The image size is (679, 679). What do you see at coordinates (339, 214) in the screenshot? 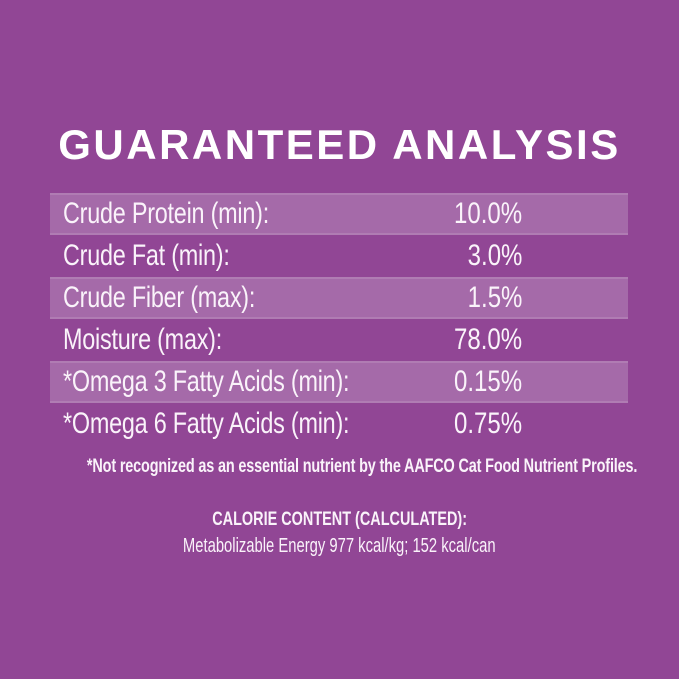
I see `table-row: Crude Protein (min): 10.0%` at bounding box center [339, 214].